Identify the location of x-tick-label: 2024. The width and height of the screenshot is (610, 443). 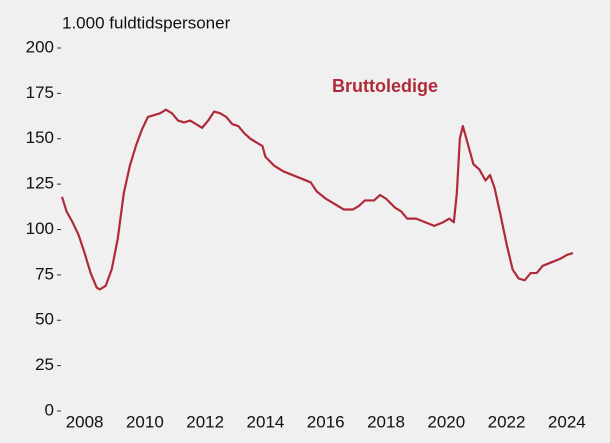
(567, 421).